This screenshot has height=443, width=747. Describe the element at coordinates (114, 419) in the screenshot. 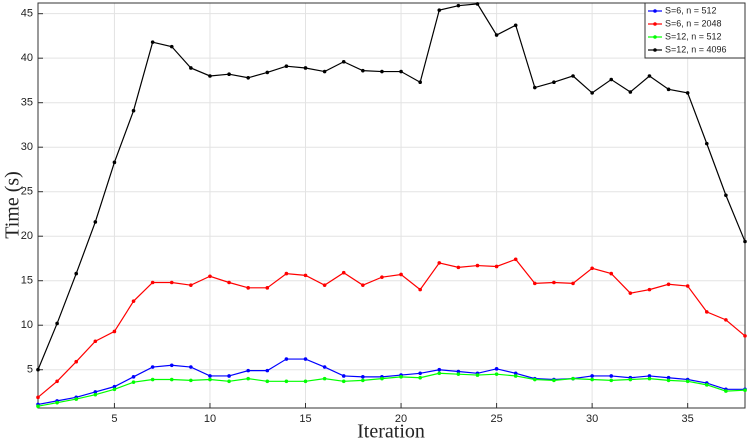

I see `x-tick-label: 5` at that location.